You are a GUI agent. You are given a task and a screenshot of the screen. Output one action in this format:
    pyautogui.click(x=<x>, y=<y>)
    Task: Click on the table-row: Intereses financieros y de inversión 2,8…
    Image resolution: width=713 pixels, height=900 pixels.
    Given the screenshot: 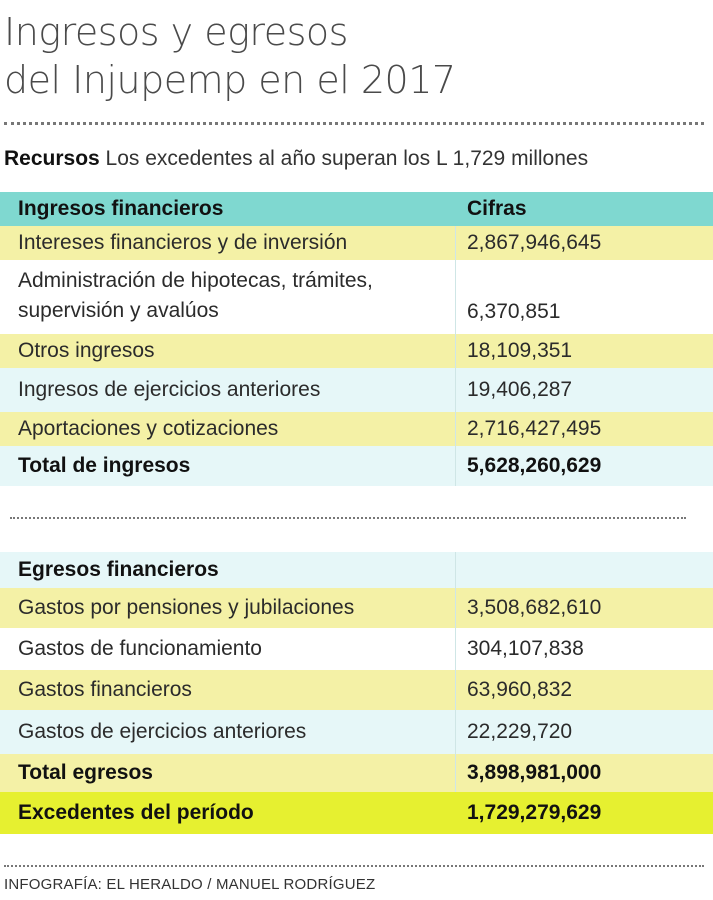 What is the action you would take?
    pyautogui.click(x=356, y=243)
    